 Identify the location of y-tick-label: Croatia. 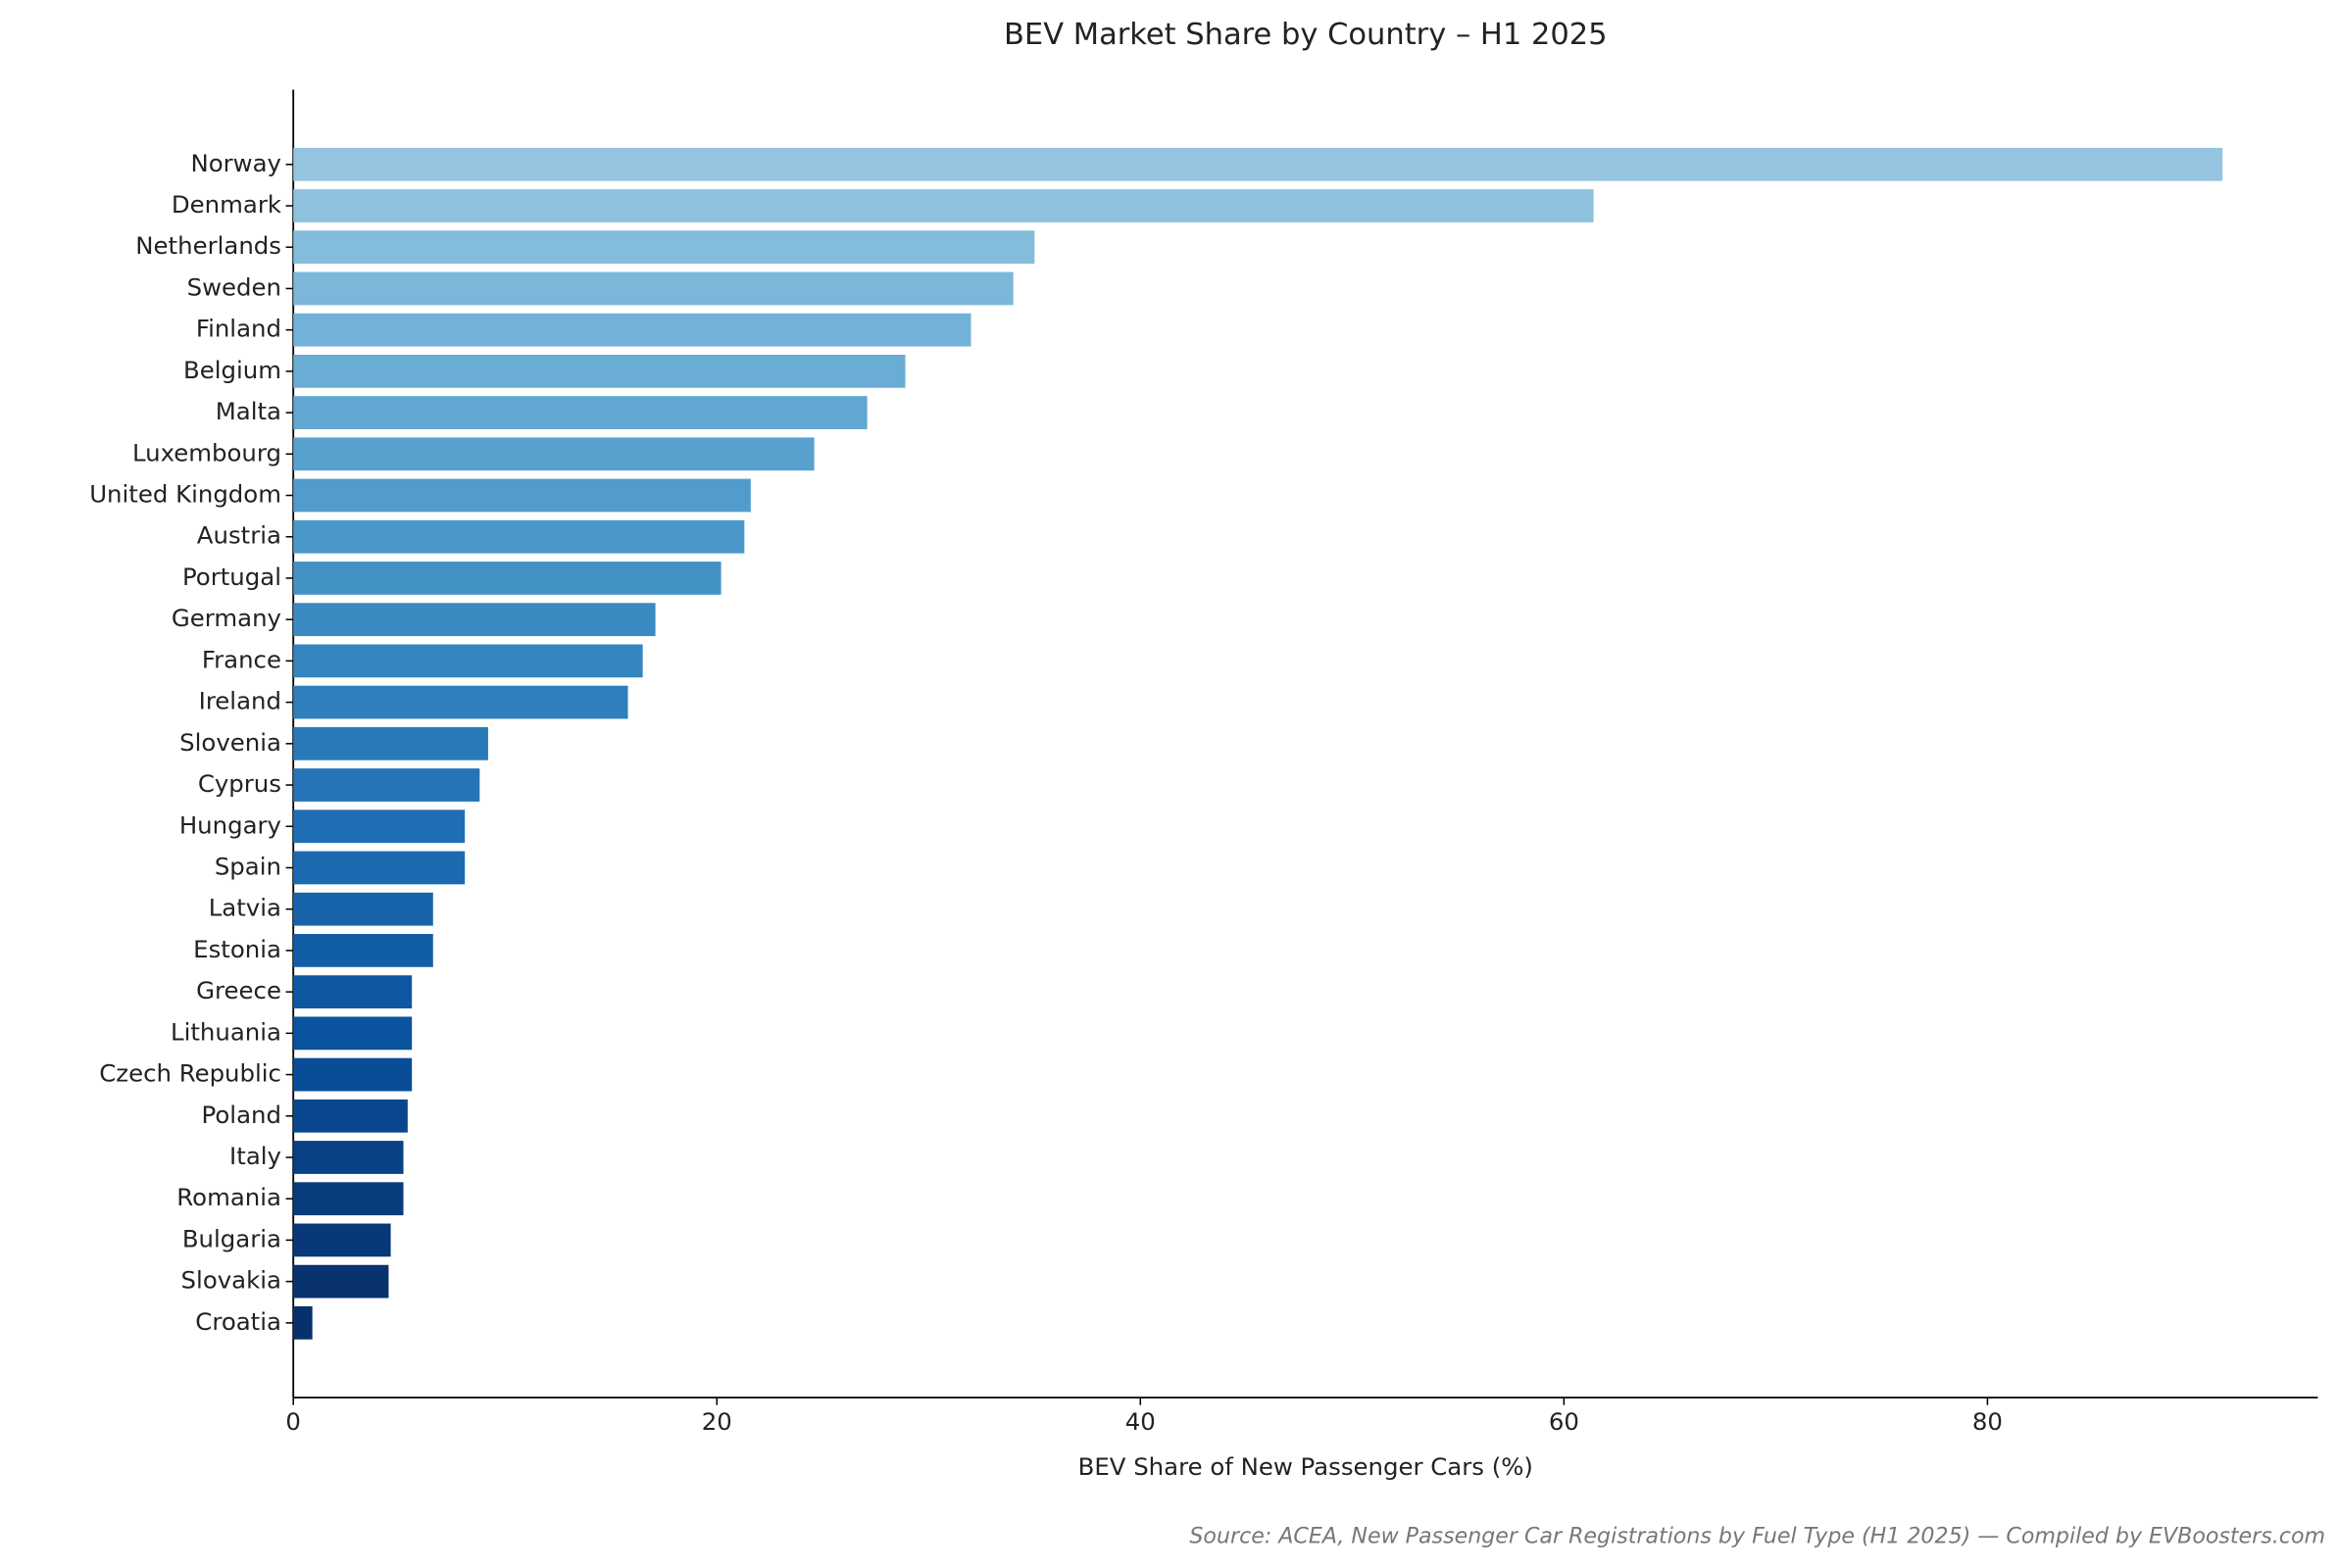
(238, 1321).